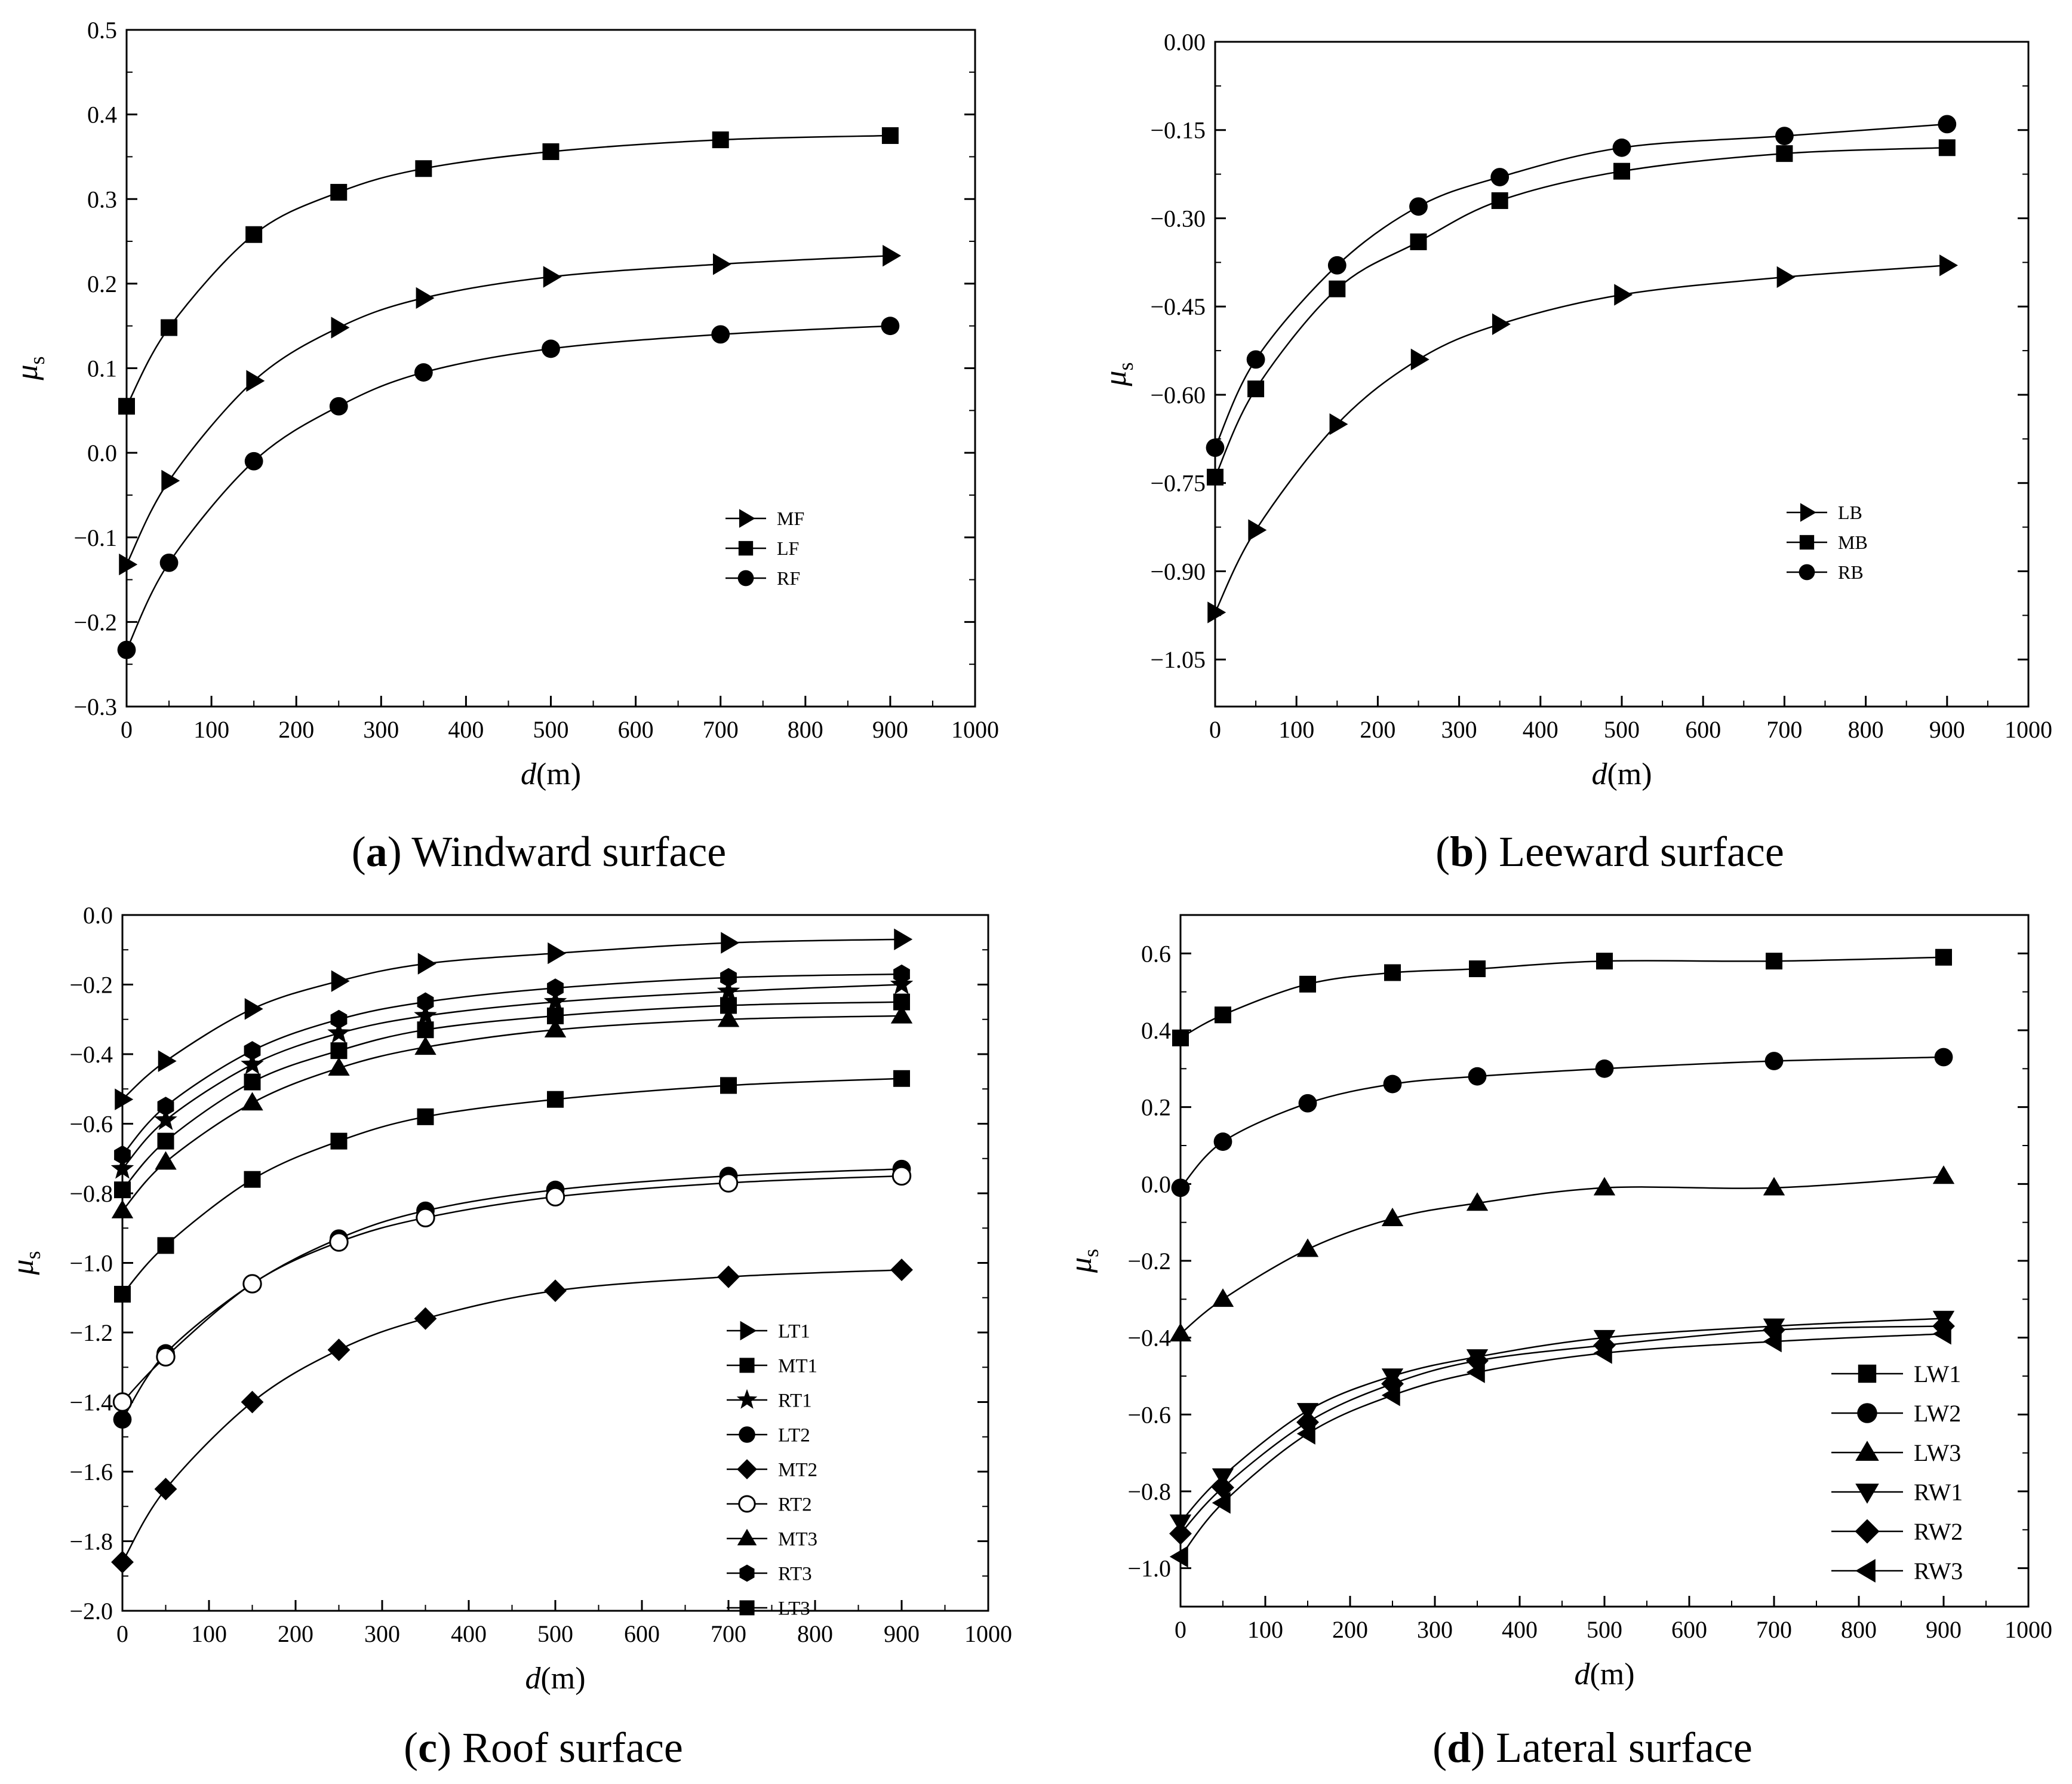  I want to click on caption-letter: c, so click(427, 1747).